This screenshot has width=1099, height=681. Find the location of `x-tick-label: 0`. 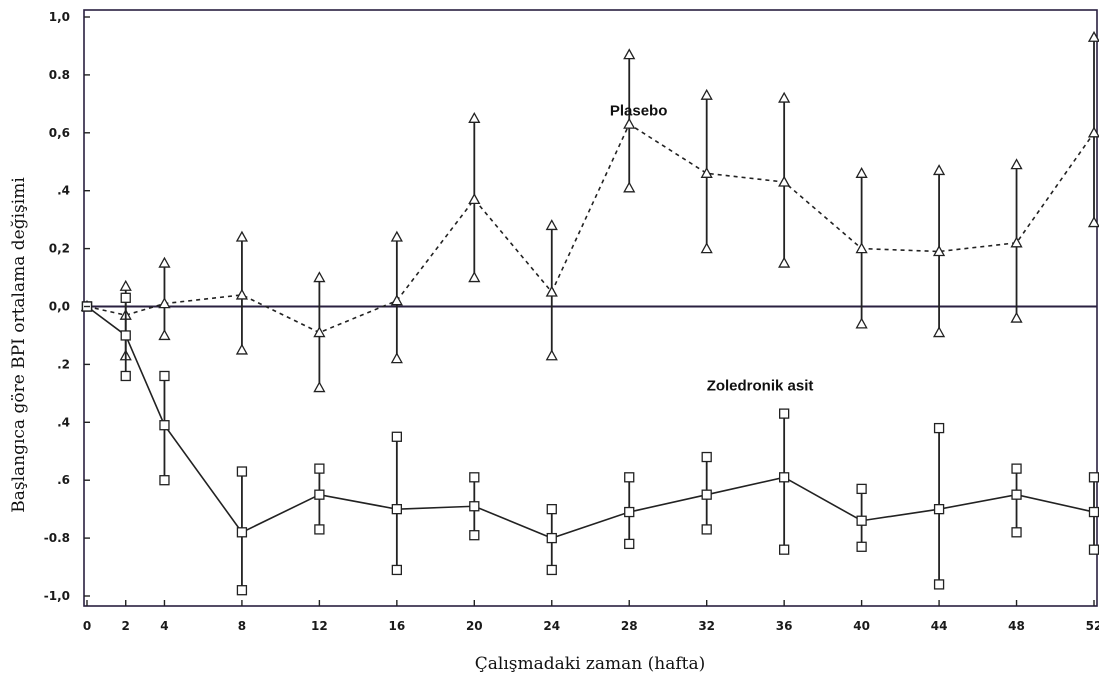

x-tick-label: 0 is located at coordinates (87, 626).